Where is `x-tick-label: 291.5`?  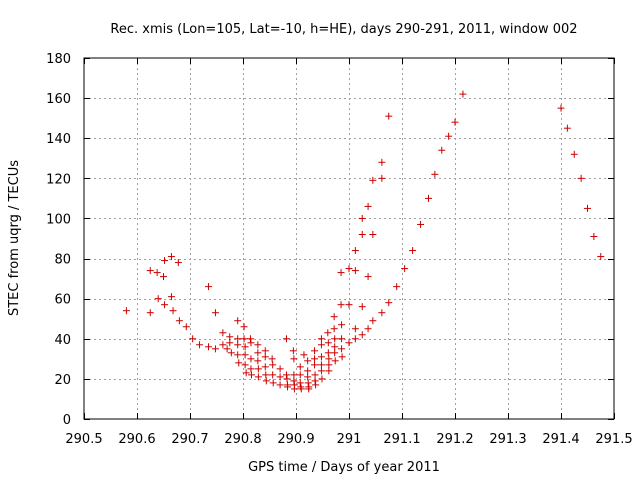
x-tick-label: 291.5 is located at coordinates (613, 439).